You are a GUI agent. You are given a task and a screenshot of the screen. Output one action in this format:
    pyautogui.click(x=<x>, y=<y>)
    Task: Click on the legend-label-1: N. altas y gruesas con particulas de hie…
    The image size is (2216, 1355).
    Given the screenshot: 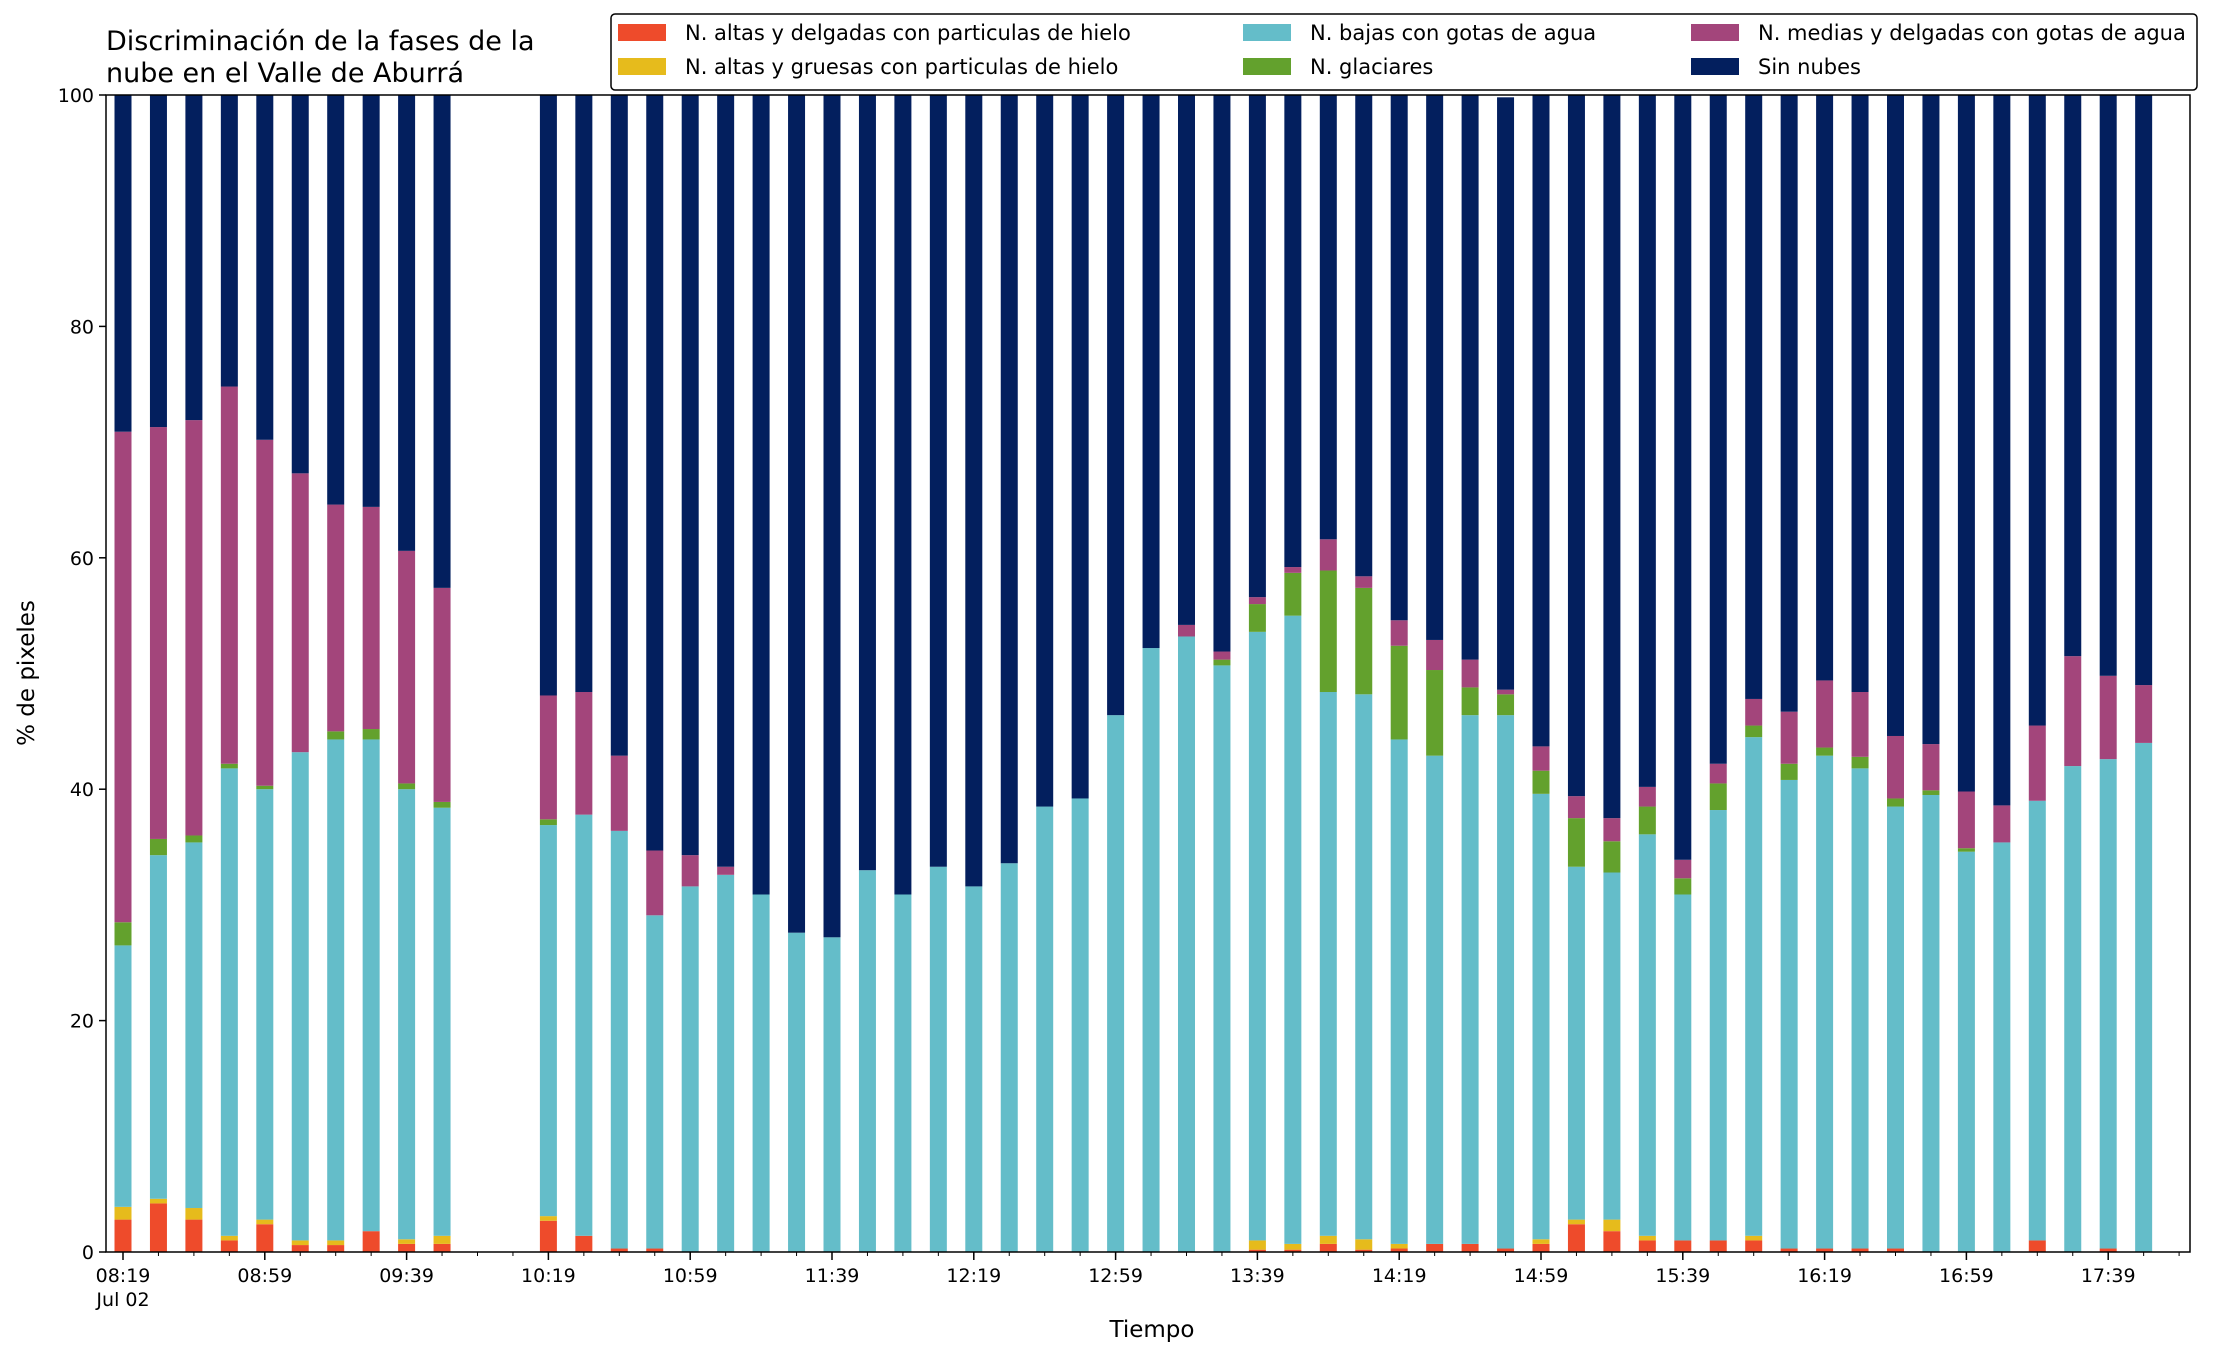 What is the action you would take?
    pyautogui.click(x=901, y=67)
    